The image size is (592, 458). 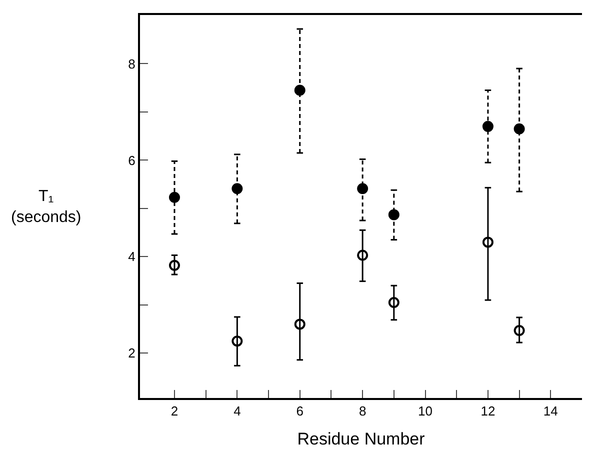 I want to click on x-tick-label: 8, so click(x=362, y=411).